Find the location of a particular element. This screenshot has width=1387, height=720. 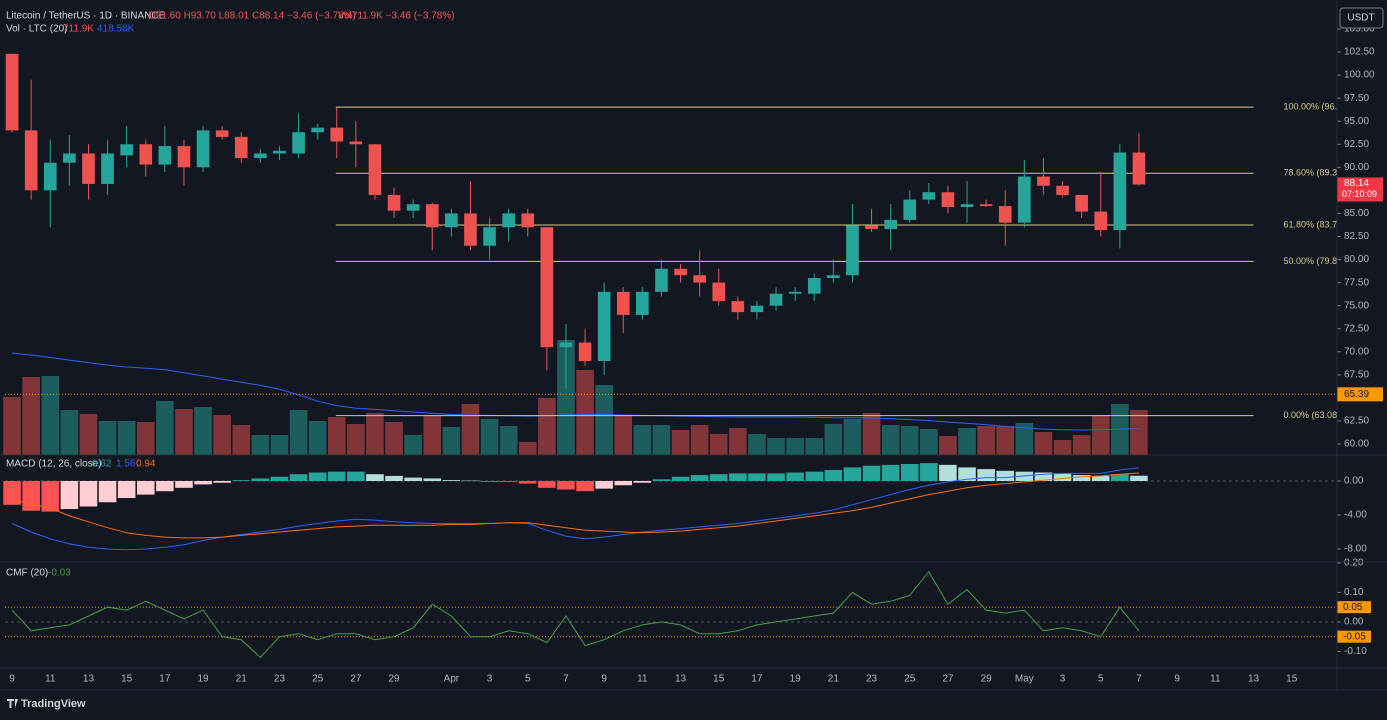

price-label: 88.14 is located at coordinates (1356, 183).